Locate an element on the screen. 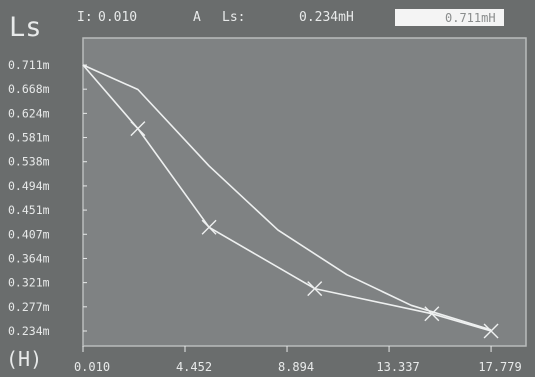  x-tick-label: 13.337 is located at coordinates (397, 367).